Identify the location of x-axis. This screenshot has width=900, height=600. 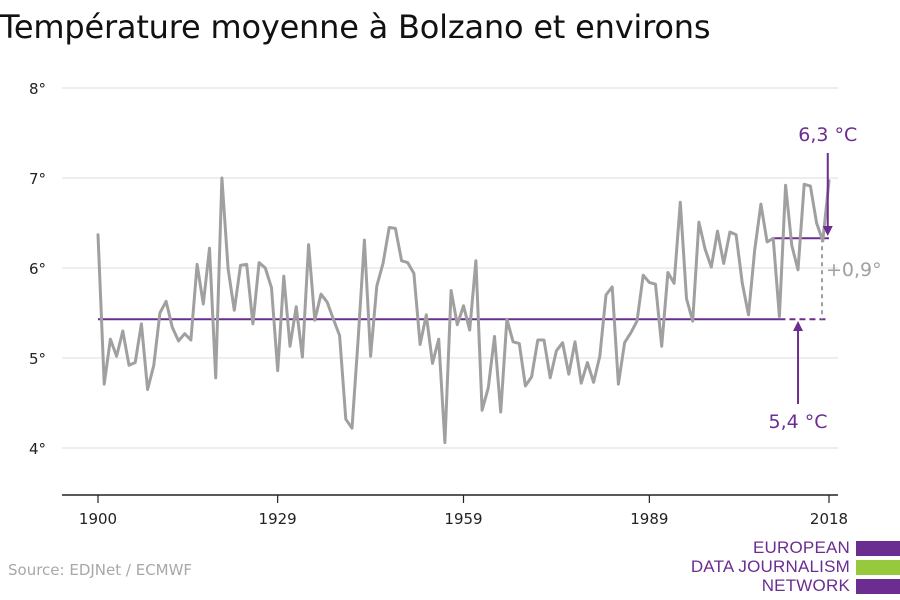
(450, 498).